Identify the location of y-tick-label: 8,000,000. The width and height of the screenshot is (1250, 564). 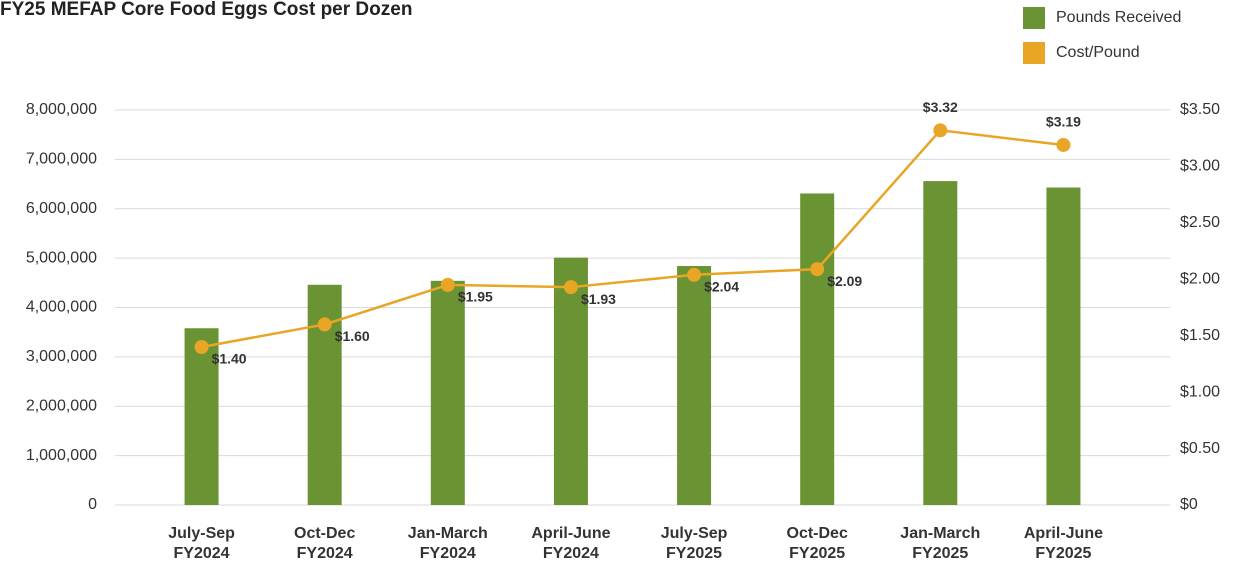
(61, 109).